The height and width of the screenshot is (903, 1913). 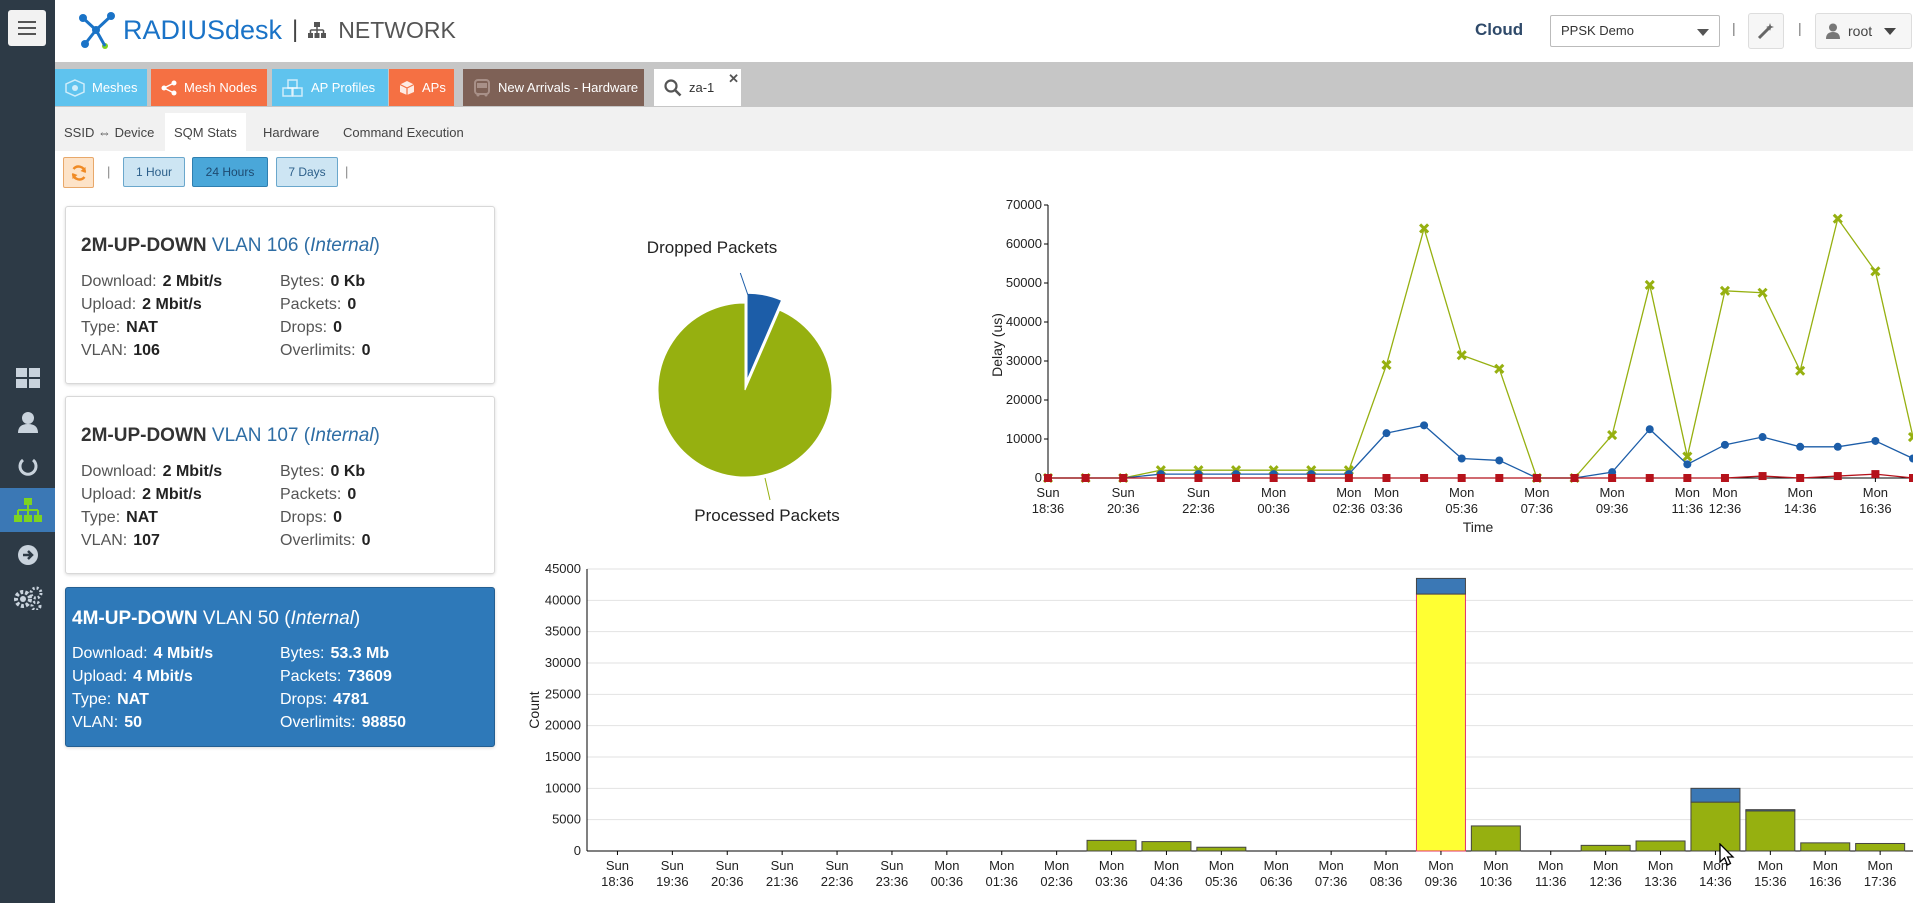 I want to click on sitemap-icon, so click(x=317, y=30).